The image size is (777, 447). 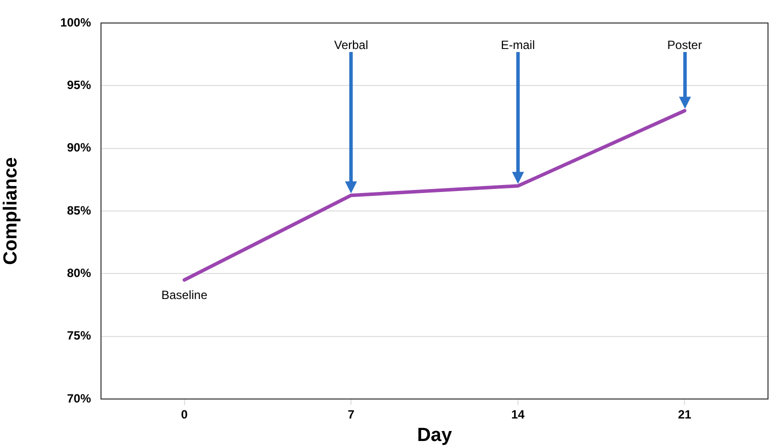 I want to click on annotation: Verbal, so click(x=351, y=45).